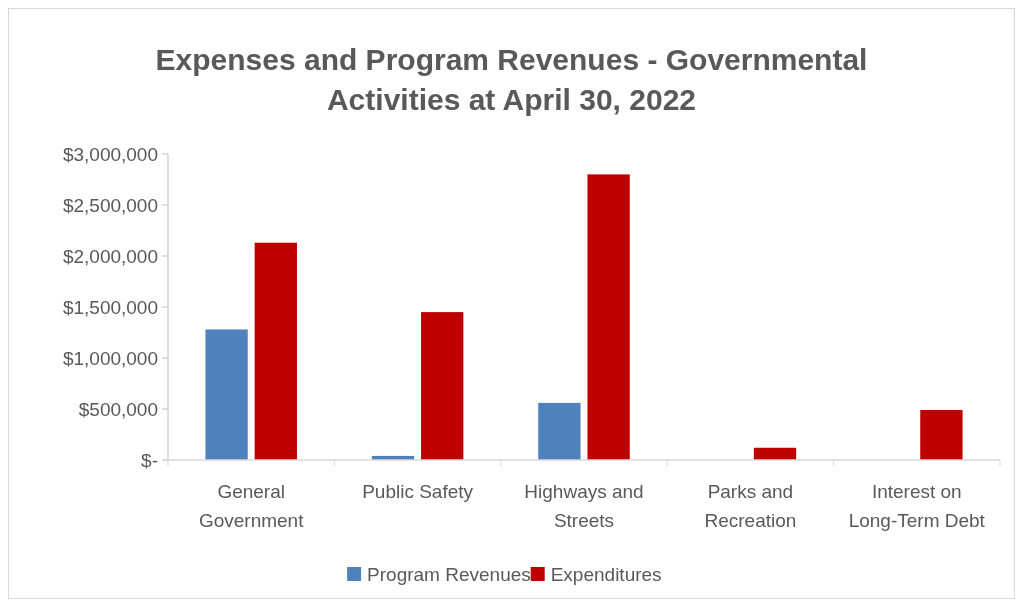 The width and height of the screenshot is (1023, 607). Describe the element at coordinates (606, 574) in the screenshot. I see `legend-label: Expenditures` at that location.